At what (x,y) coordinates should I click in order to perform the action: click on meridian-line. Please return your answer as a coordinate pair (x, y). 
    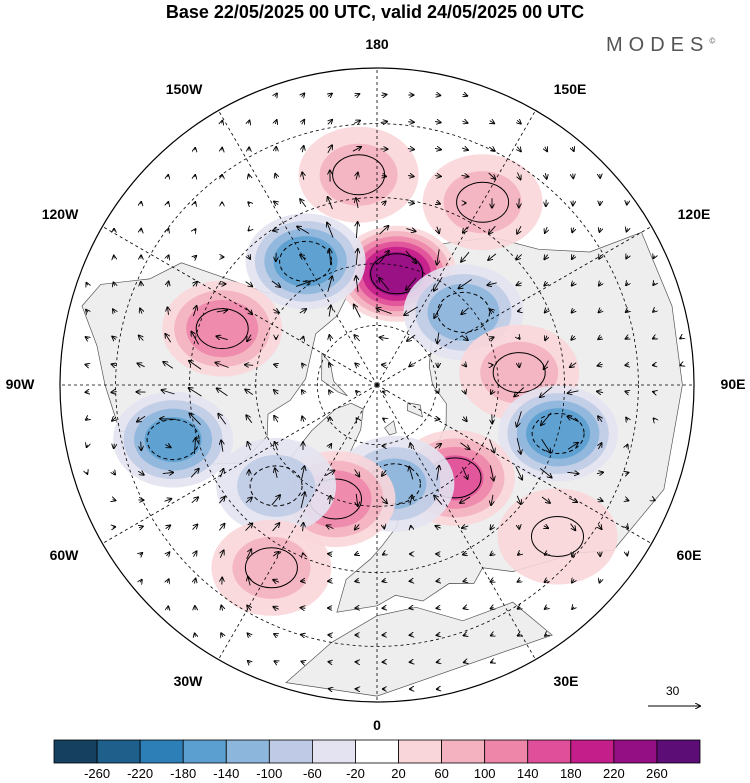
    Looking at the image, I should click on (456, 248).